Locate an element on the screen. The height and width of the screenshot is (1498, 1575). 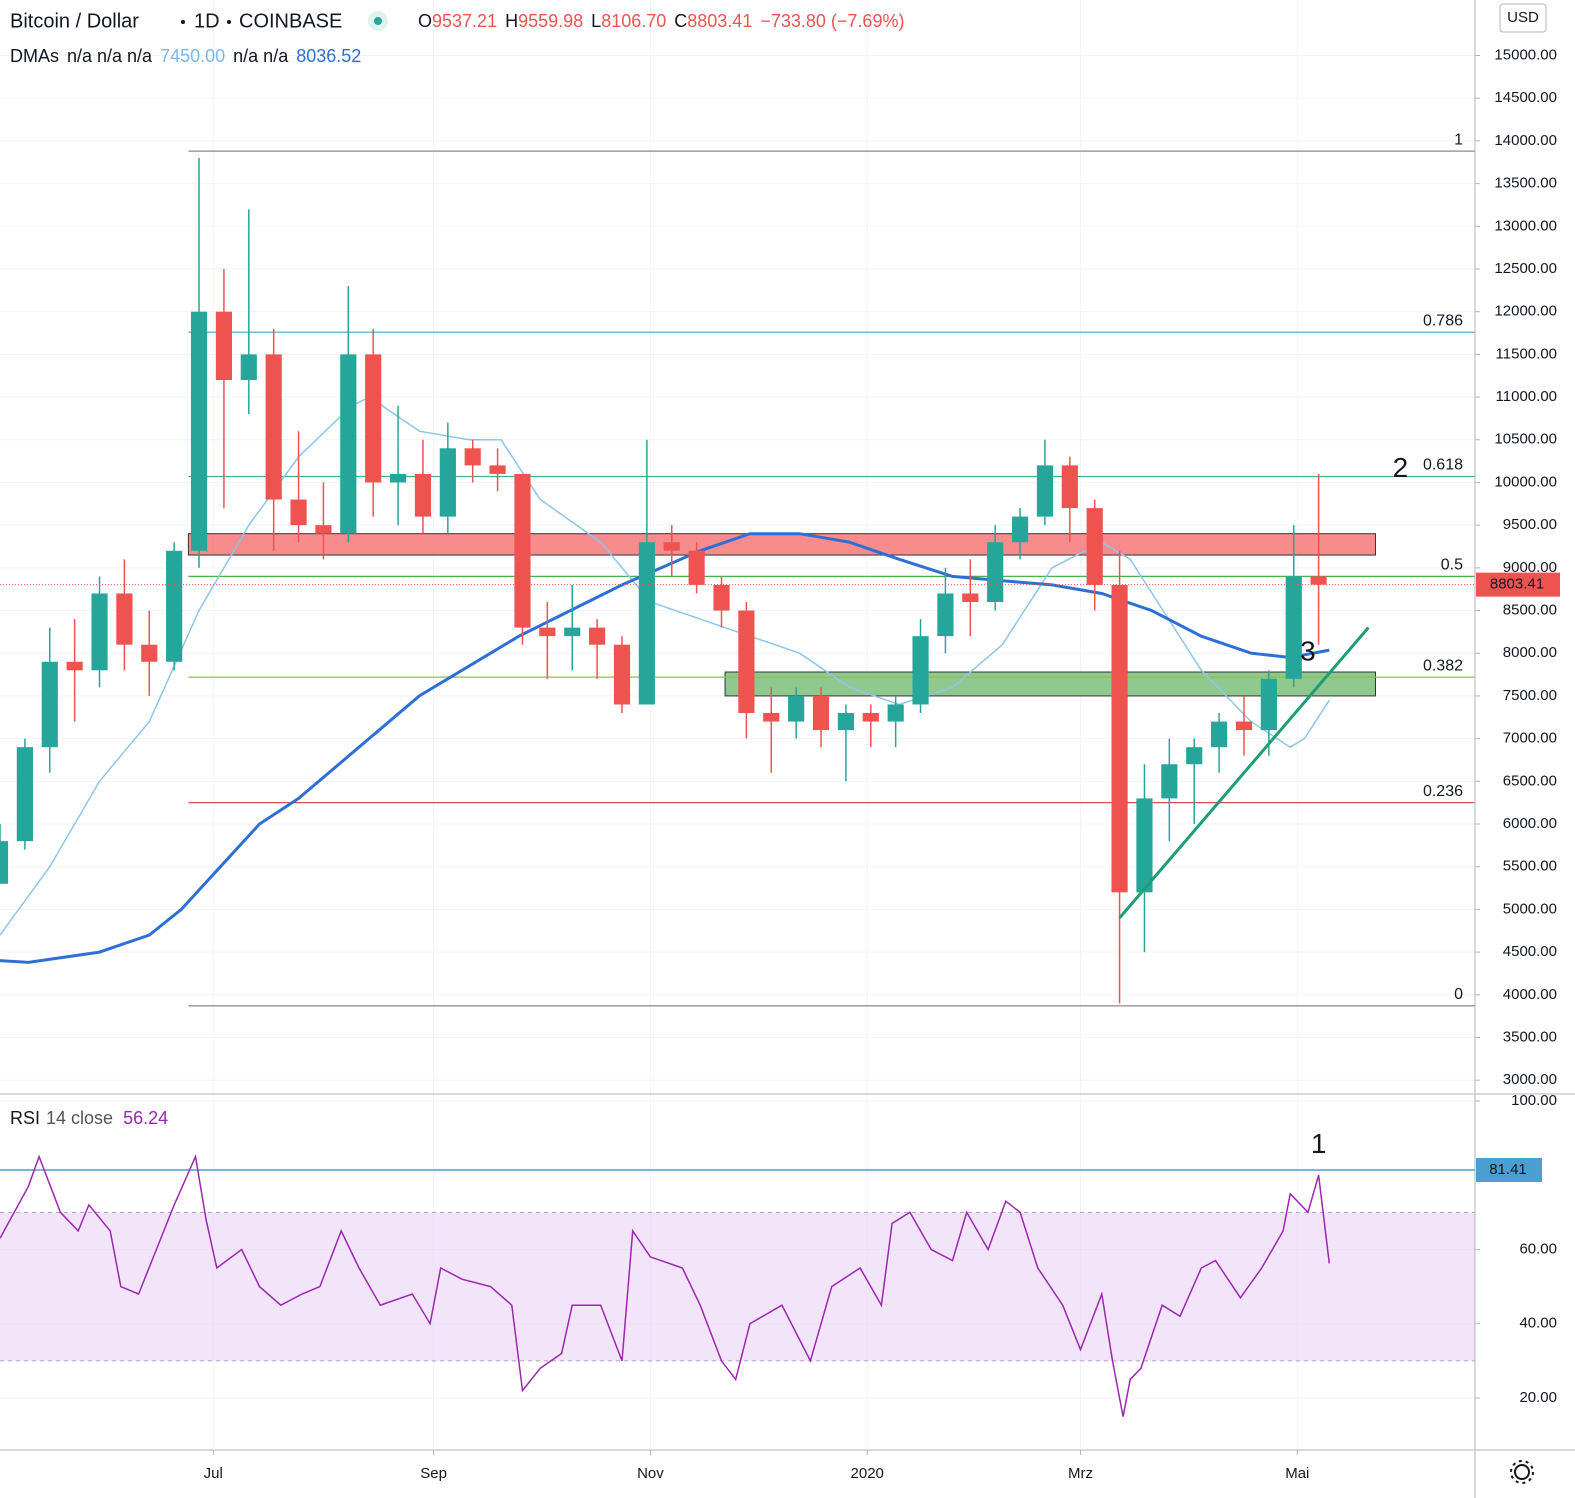
y-tick-label: 8500.00 is located at coordinates (1530, 610).